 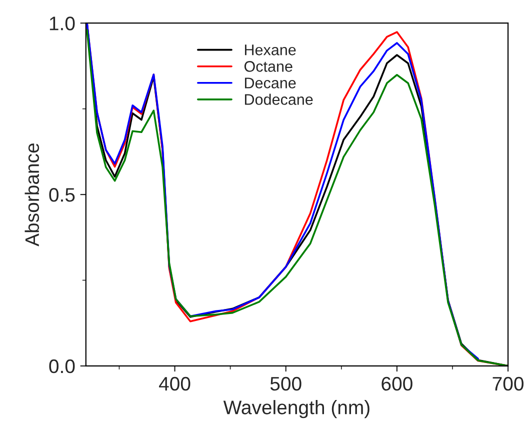 I want to click on y-axis-title: Absorbance, so click(x=32, y=195).